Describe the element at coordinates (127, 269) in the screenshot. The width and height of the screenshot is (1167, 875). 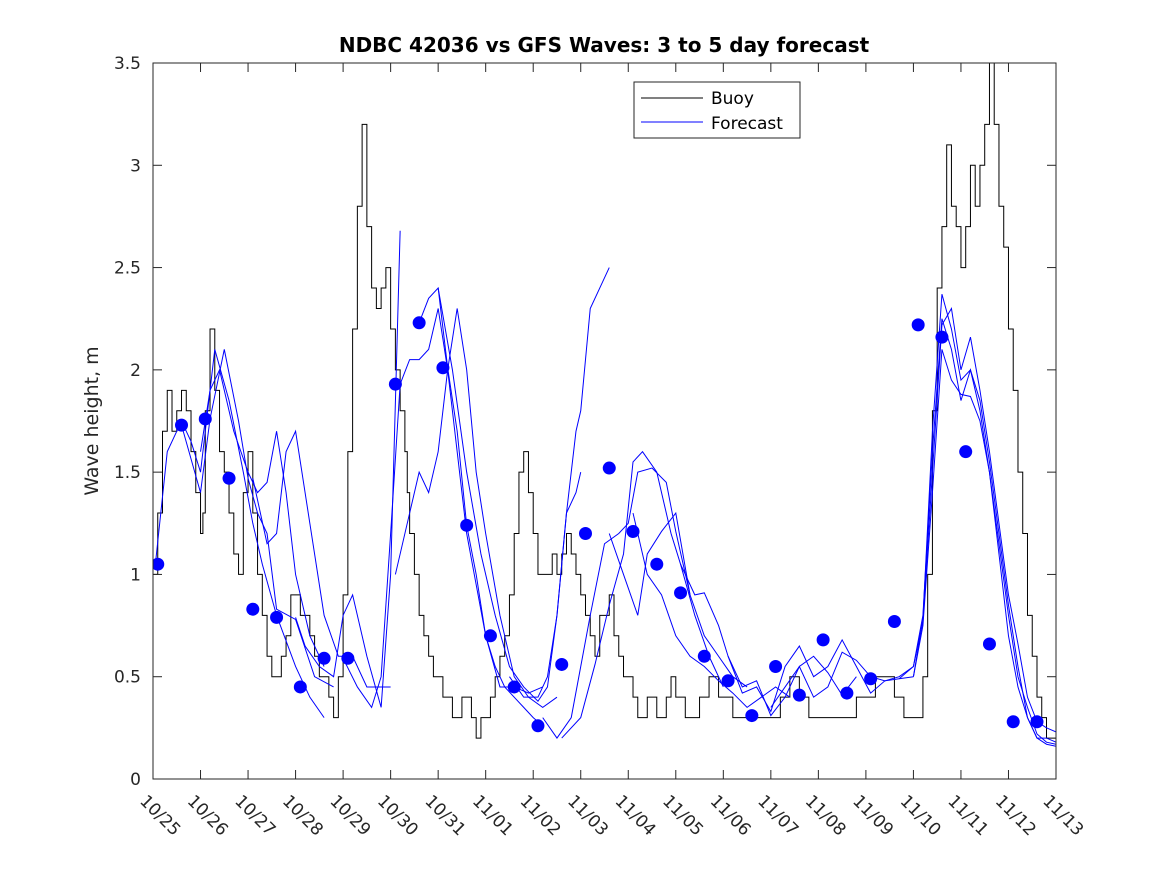
I see `y-tick-label: 2.5` at that location.